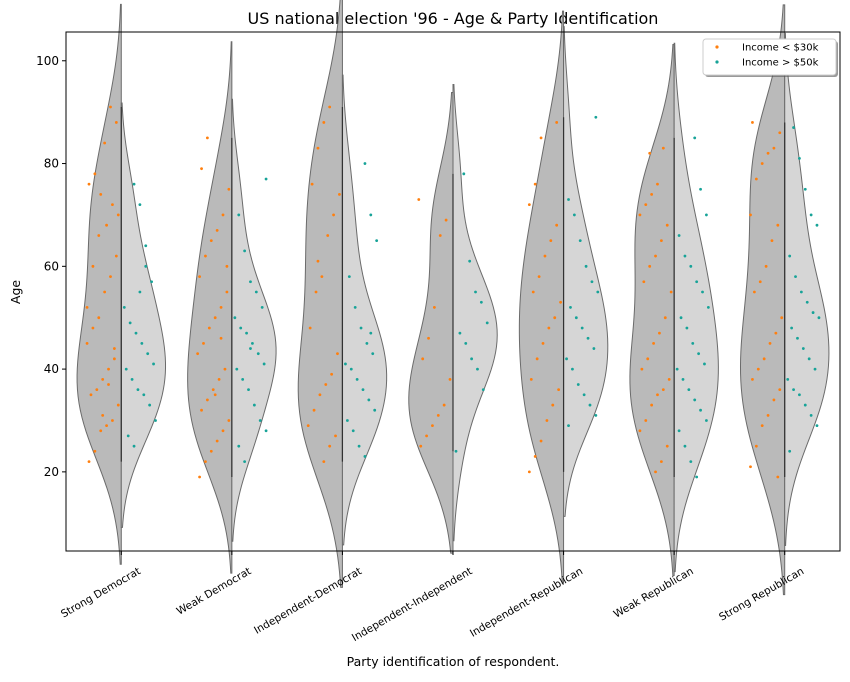 The image size is (850, 682). Describe the element at coordinates (214, 591) in the screenshot. I see `x-tick-label: Weak Democrat` at that location.